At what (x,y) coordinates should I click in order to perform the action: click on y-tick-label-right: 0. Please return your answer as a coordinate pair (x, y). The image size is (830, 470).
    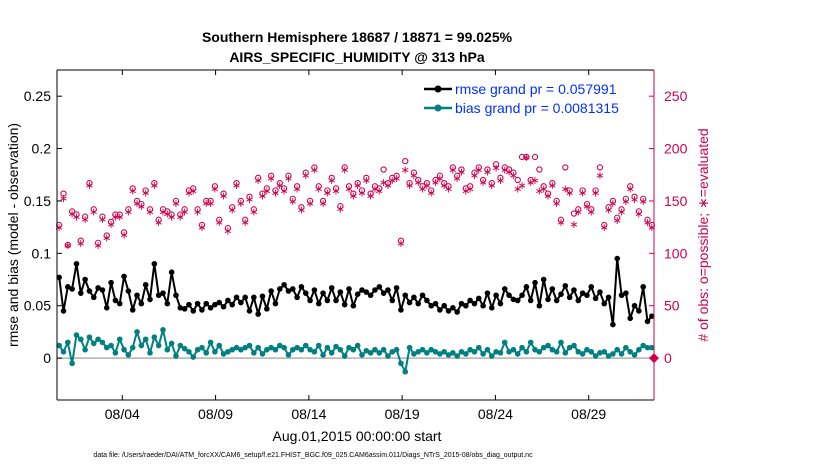
    Looking at the image, I should click on (668, 358).